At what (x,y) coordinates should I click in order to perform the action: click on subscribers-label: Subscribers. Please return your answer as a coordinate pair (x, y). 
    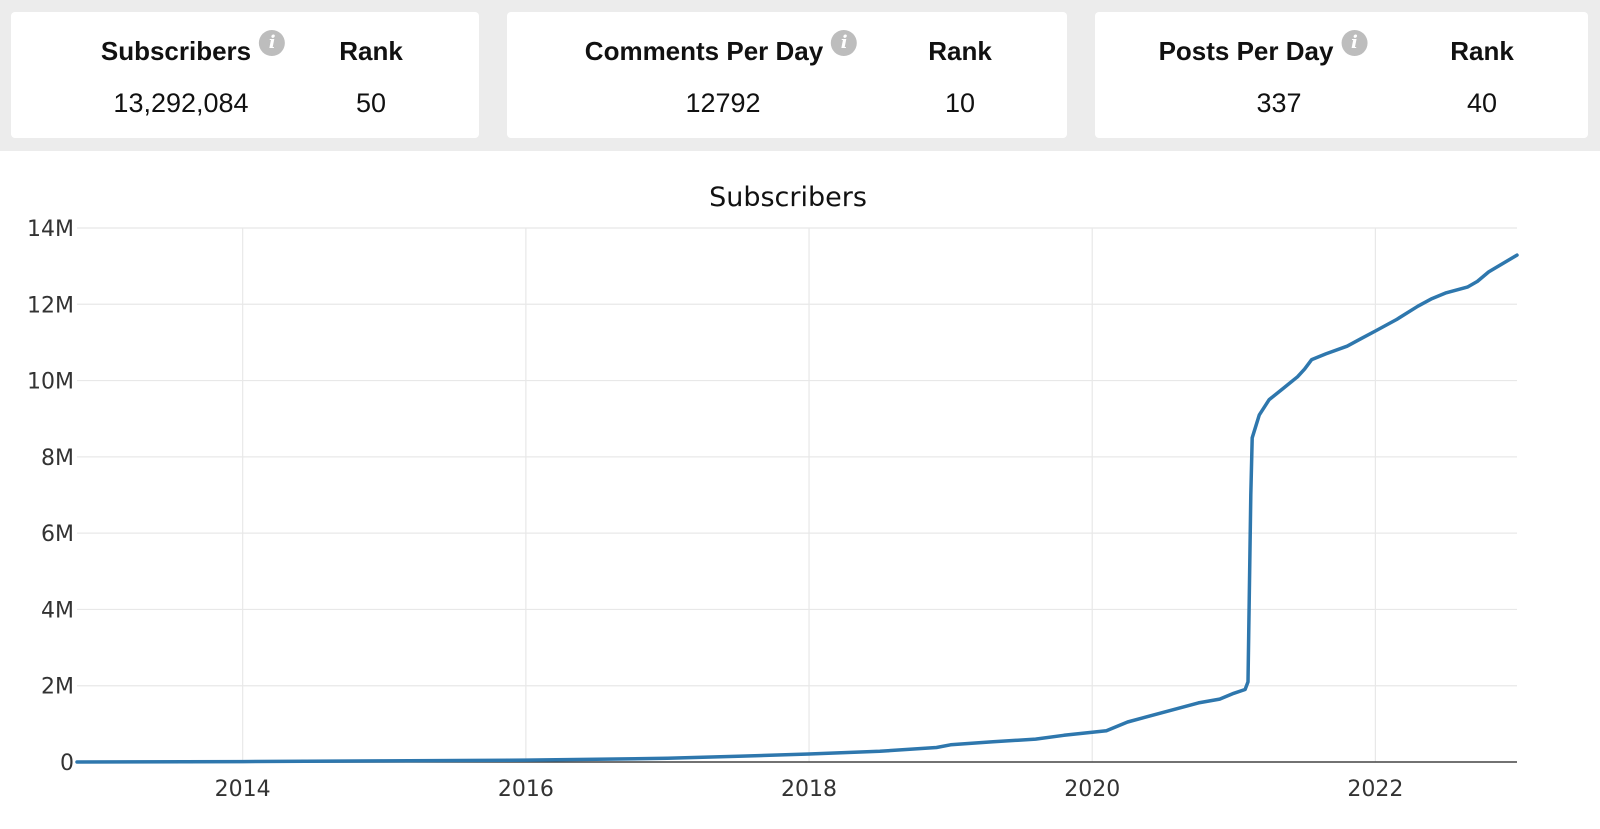
    Looking at the image, I should click on (176, 51).